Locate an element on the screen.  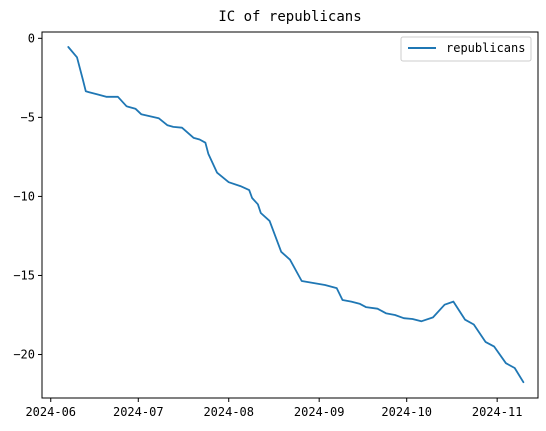
x-tick-label: 2024-10 is located at coordinates (406, 412).